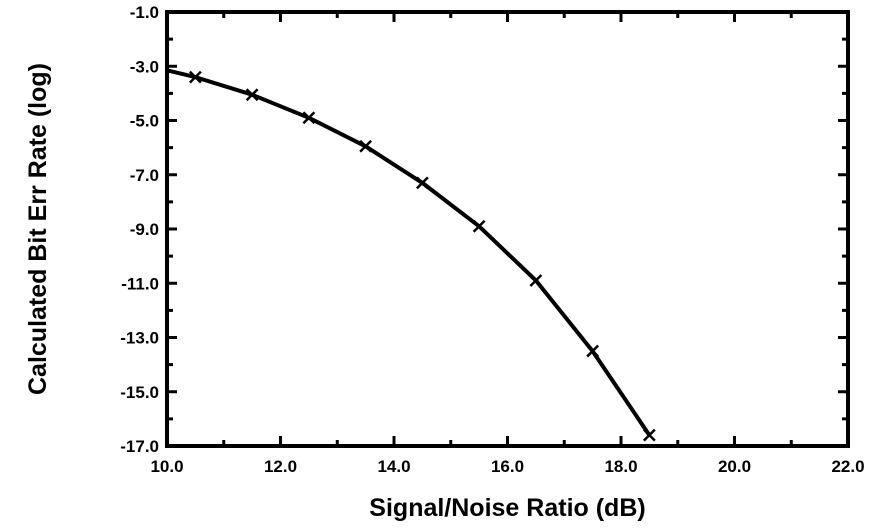  Describe the element at coordinates (144, 229) in the screenshot. I see `y-tick-label: -9.0` at that location.